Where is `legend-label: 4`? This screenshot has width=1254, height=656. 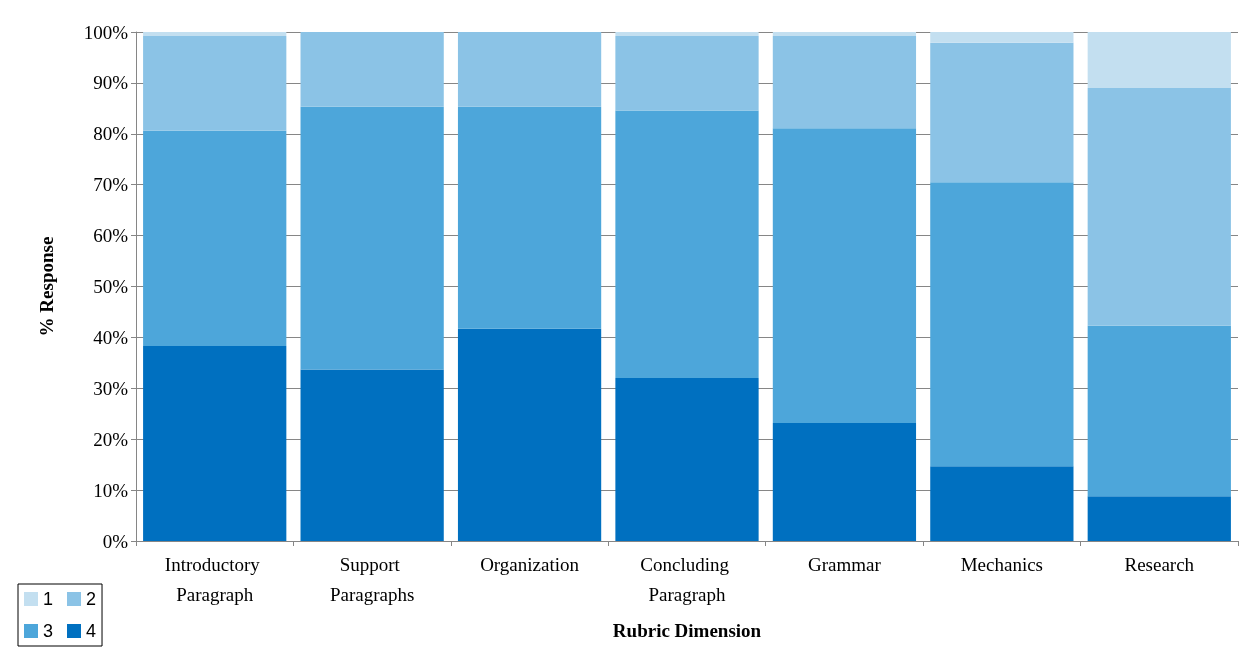
legend-label: 4 is located at coordinates (91, 631).